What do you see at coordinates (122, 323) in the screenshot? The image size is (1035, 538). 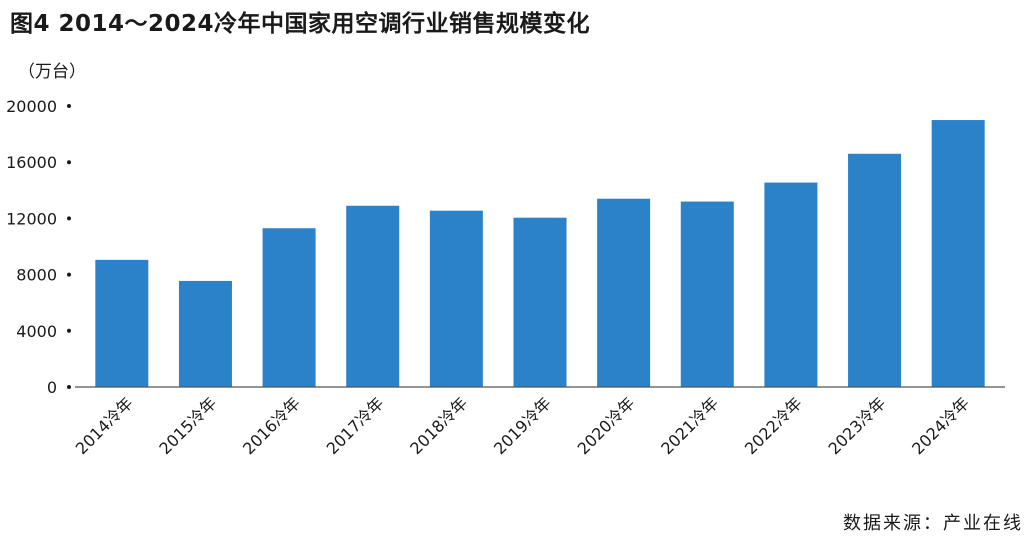 I see `bar-2014冷年` at bounding box center [122, 323].